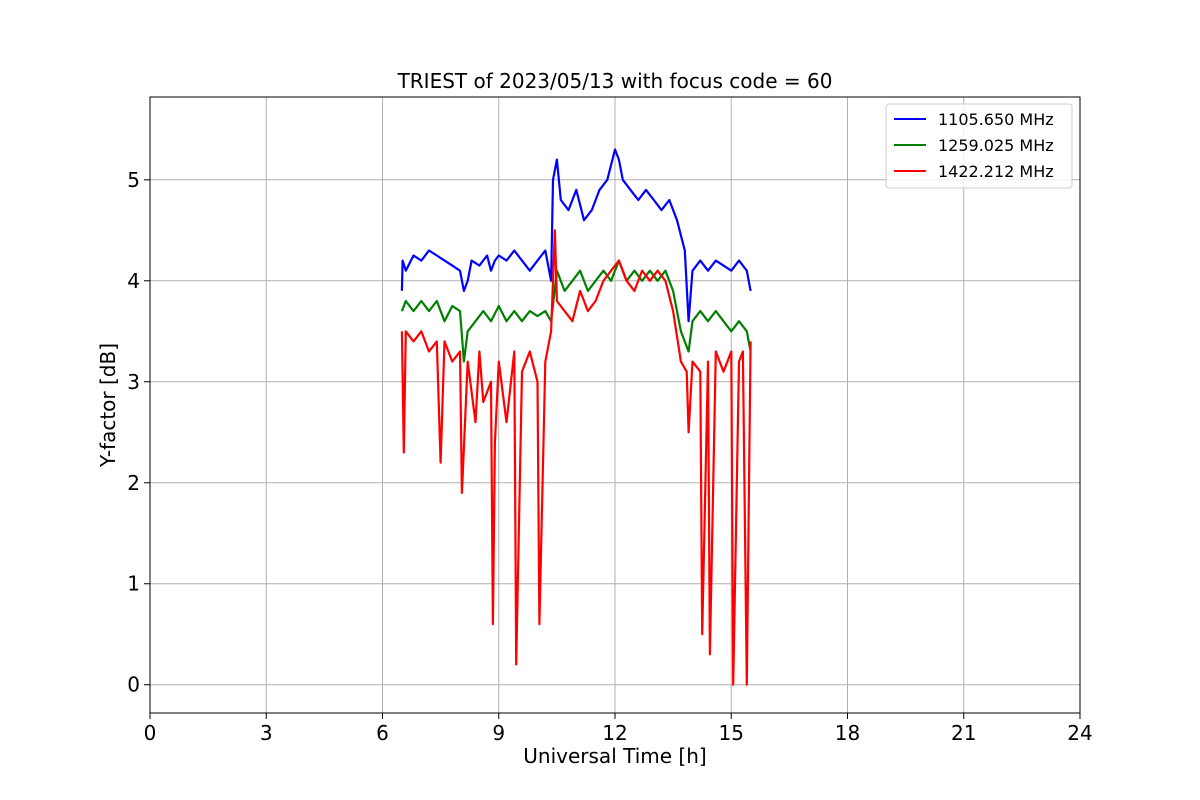 The height and width of the screenshot is (800, 1200). I want to click on x-tick-label: 24, so click(1079, 733).